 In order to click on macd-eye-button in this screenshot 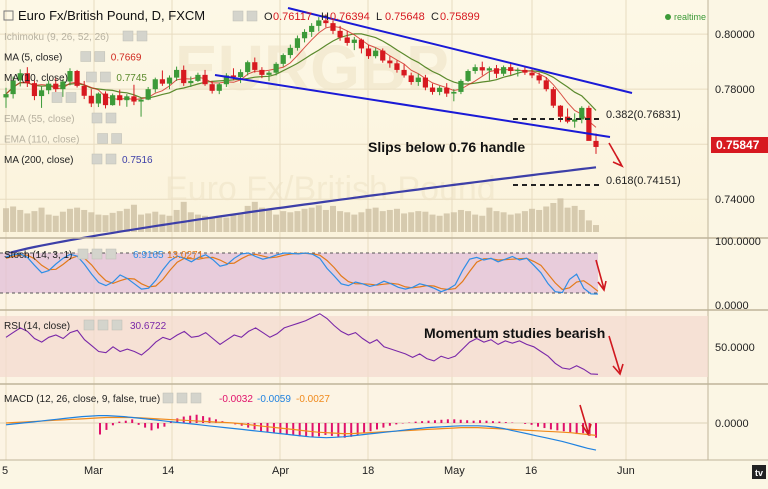, I will do `click(182, 398)`.